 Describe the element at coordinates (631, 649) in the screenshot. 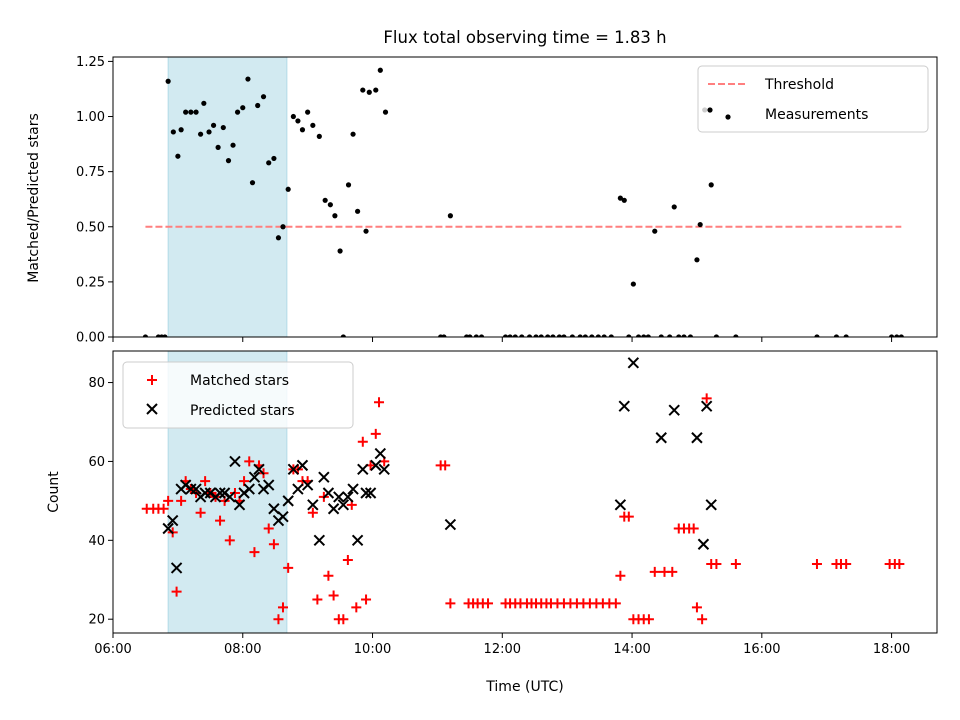

I see `x-tick-label: 14:00` at that location.